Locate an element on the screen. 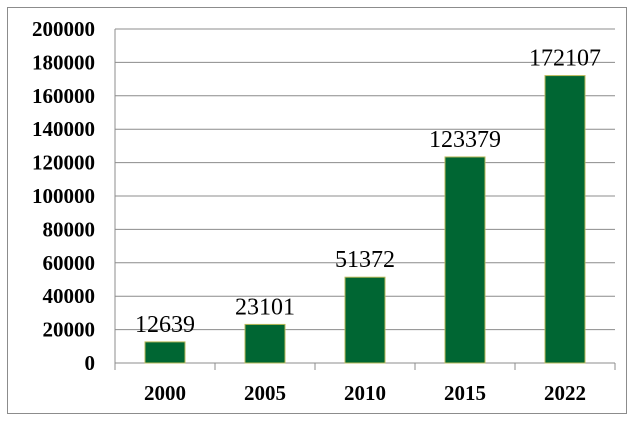 The height and width of the screenshot is (421, 638). y-tick-label: 20000 is located at coordinates (69, 330).